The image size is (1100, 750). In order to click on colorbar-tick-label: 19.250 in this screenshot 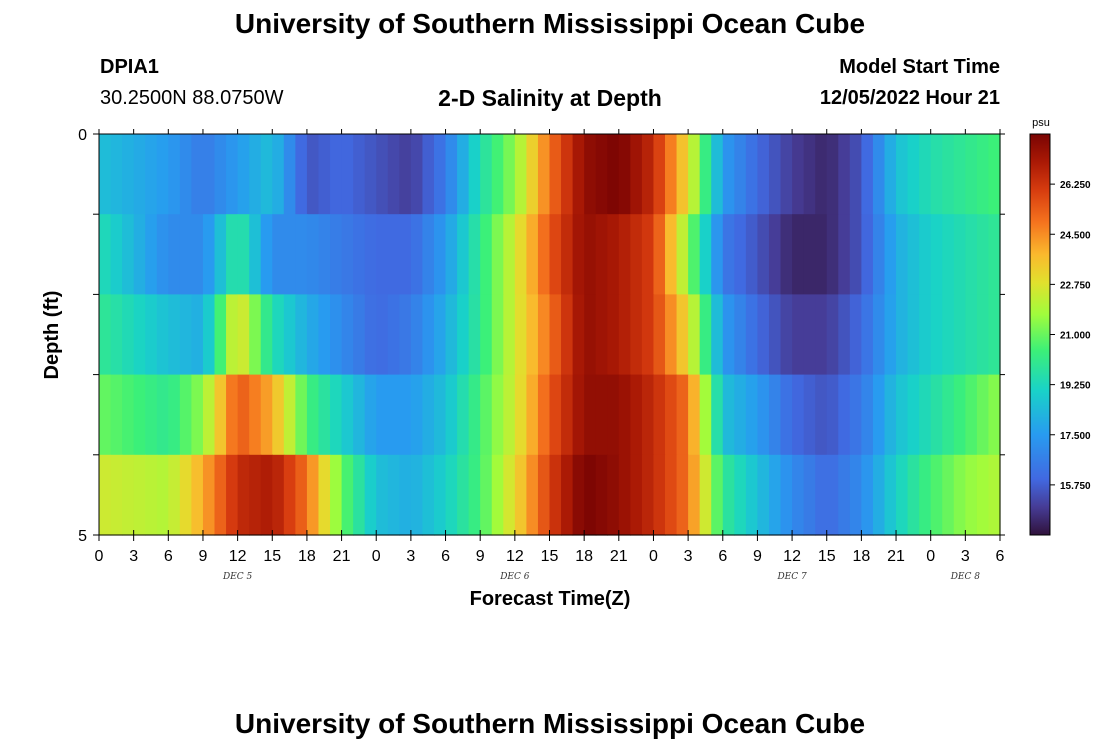, I will do `click(1075, 386)`.